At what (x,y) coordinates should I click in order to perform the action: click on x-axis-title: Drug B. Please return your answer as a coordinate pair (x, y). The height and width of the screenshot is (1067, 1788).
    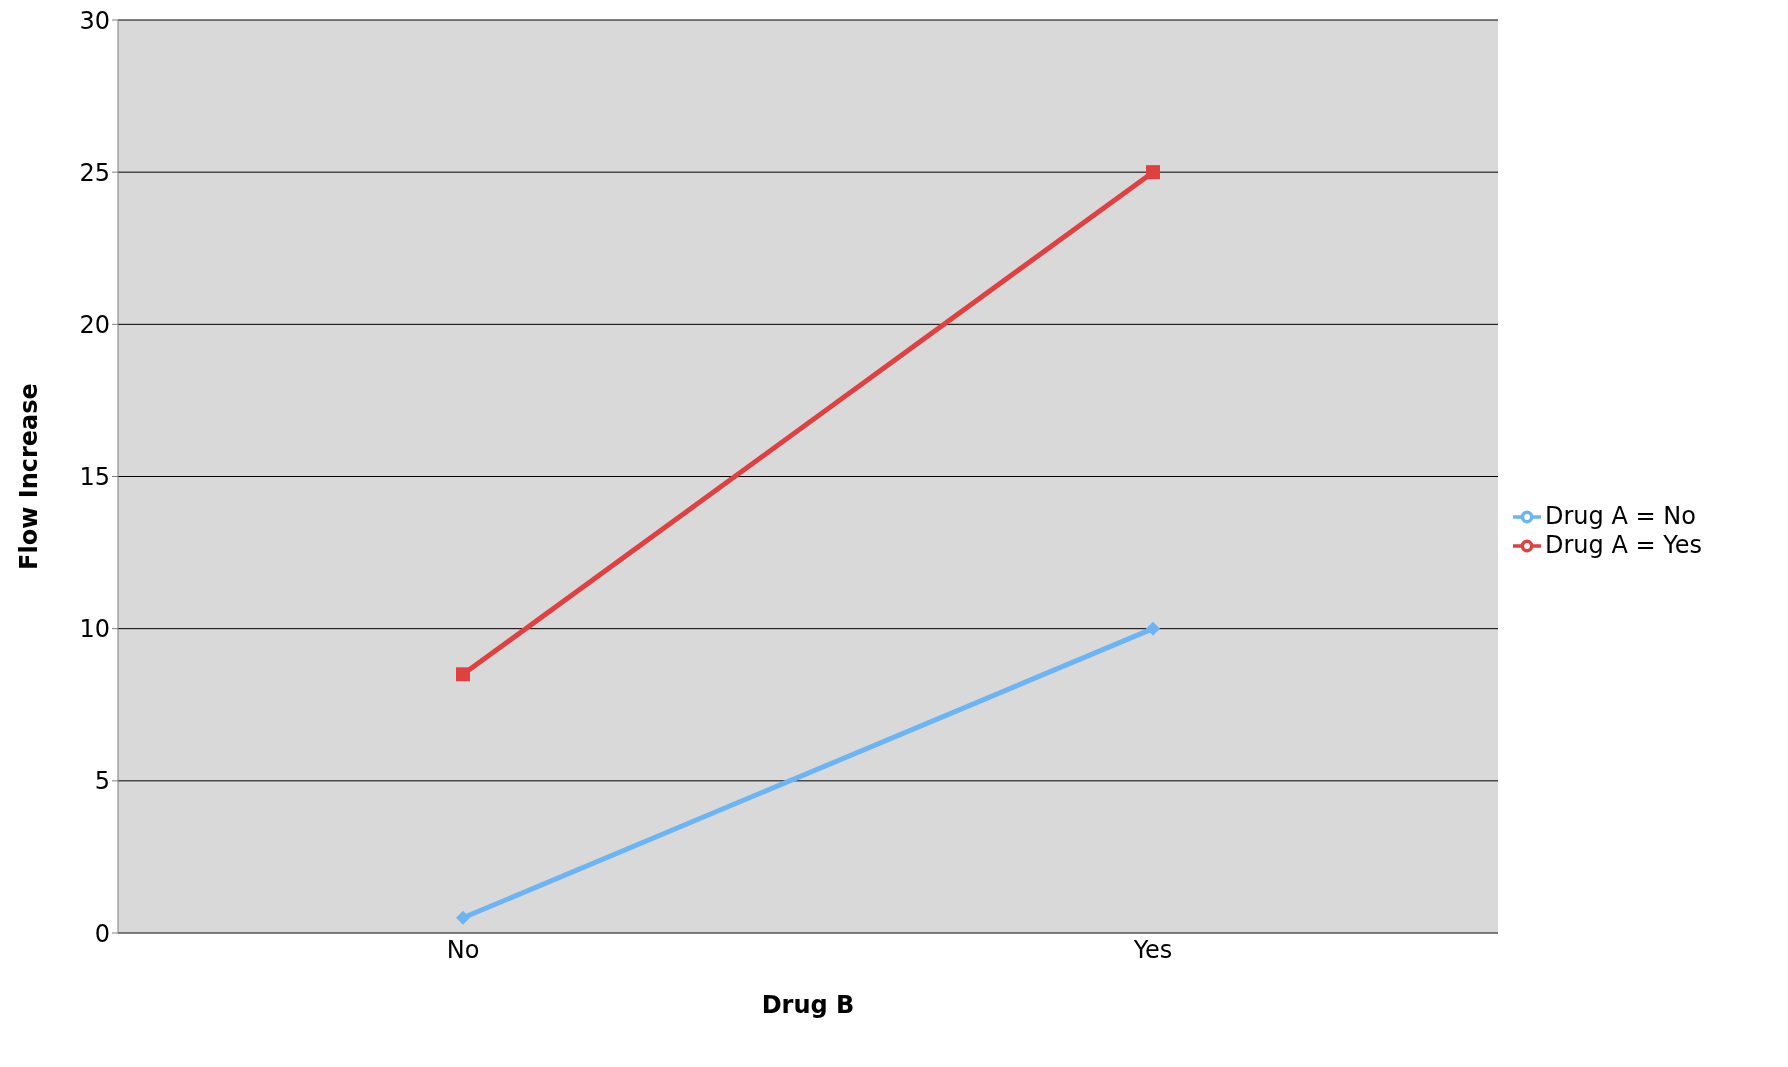
    Looking at the image, I should click on (808, 1005).